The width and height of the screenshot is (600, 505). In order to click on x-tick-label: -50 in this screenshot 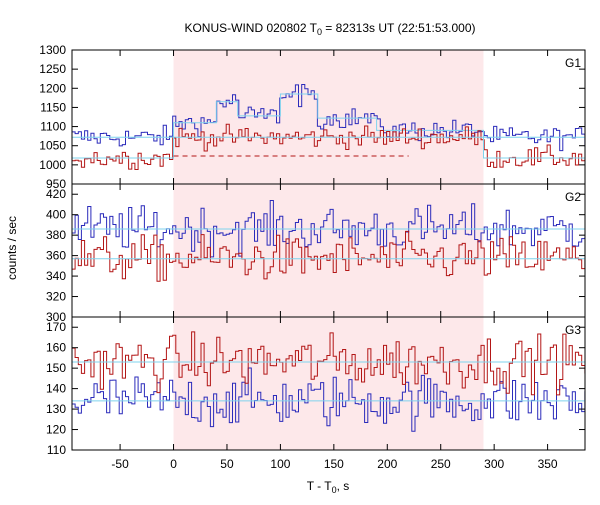, I will do `click(120, 464)`.